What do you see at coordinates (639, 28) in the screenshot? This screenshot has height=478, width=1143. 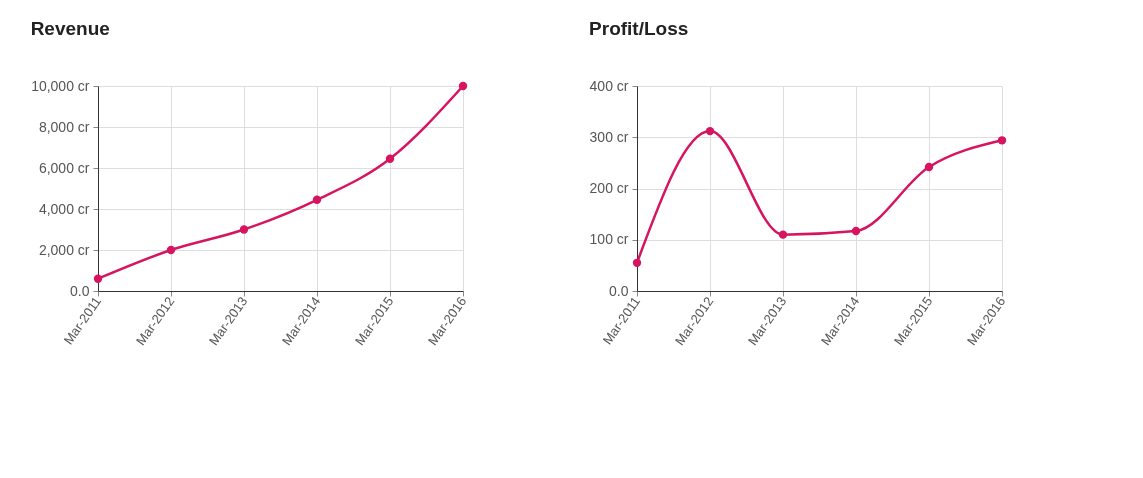 I see `chart-title: Profit/Loss` at bounding box center [639, 28].